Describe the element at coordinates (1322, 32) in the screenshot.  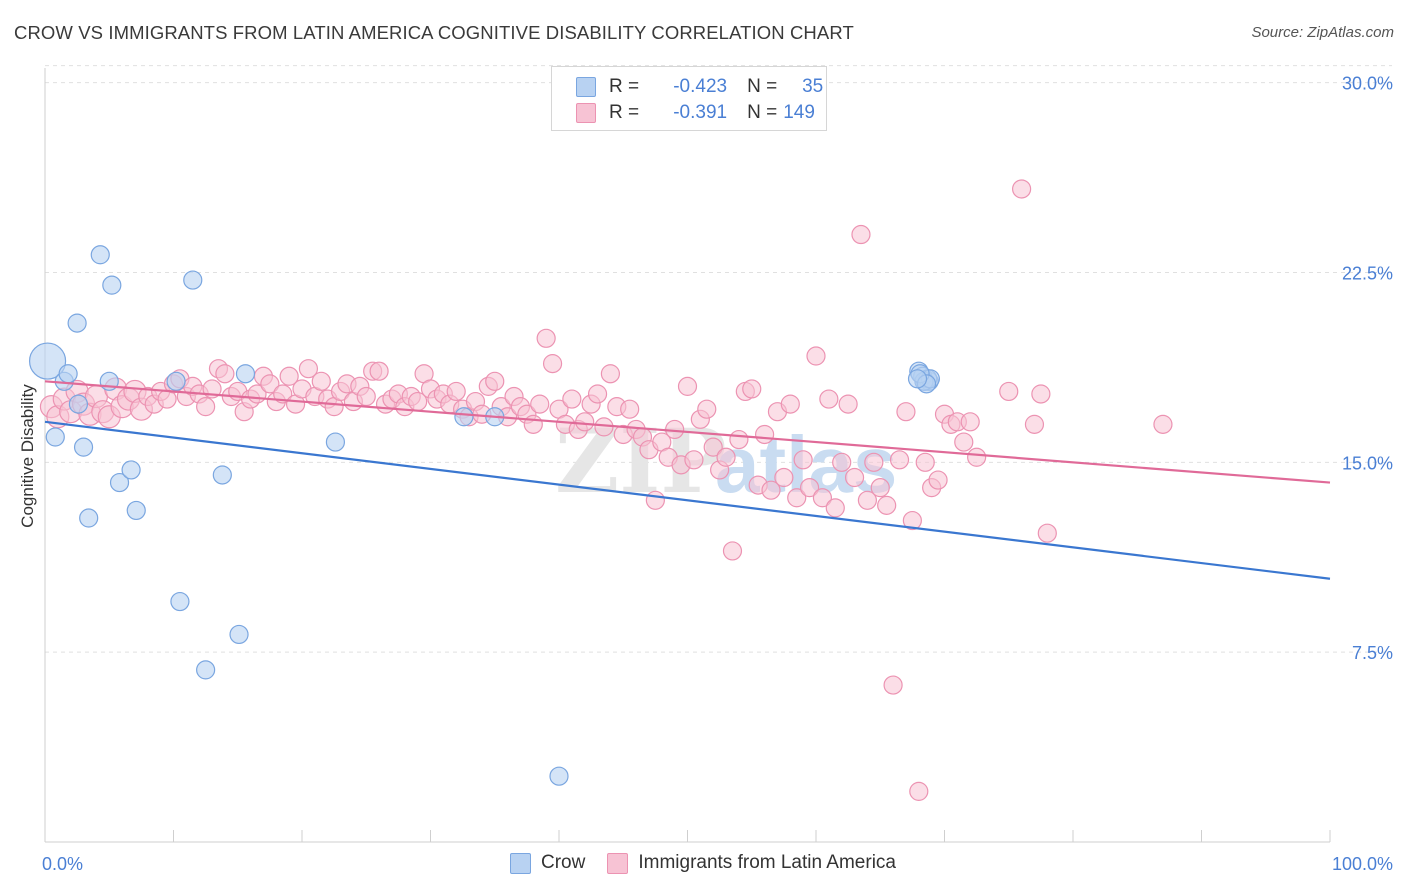
I see `source-label: Source: ZipAtlas.com` at that location.